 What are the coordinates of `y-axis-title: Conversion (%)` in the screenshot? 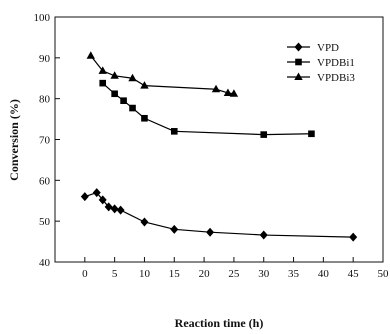 It's located at (14, 140).